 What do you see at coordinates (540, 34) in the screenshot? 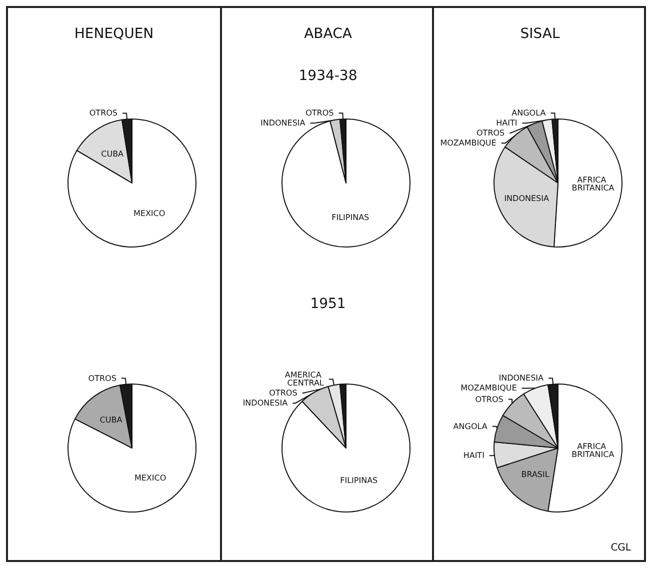
I see `chart-title: SISAL` at bounding box center [540, 34].